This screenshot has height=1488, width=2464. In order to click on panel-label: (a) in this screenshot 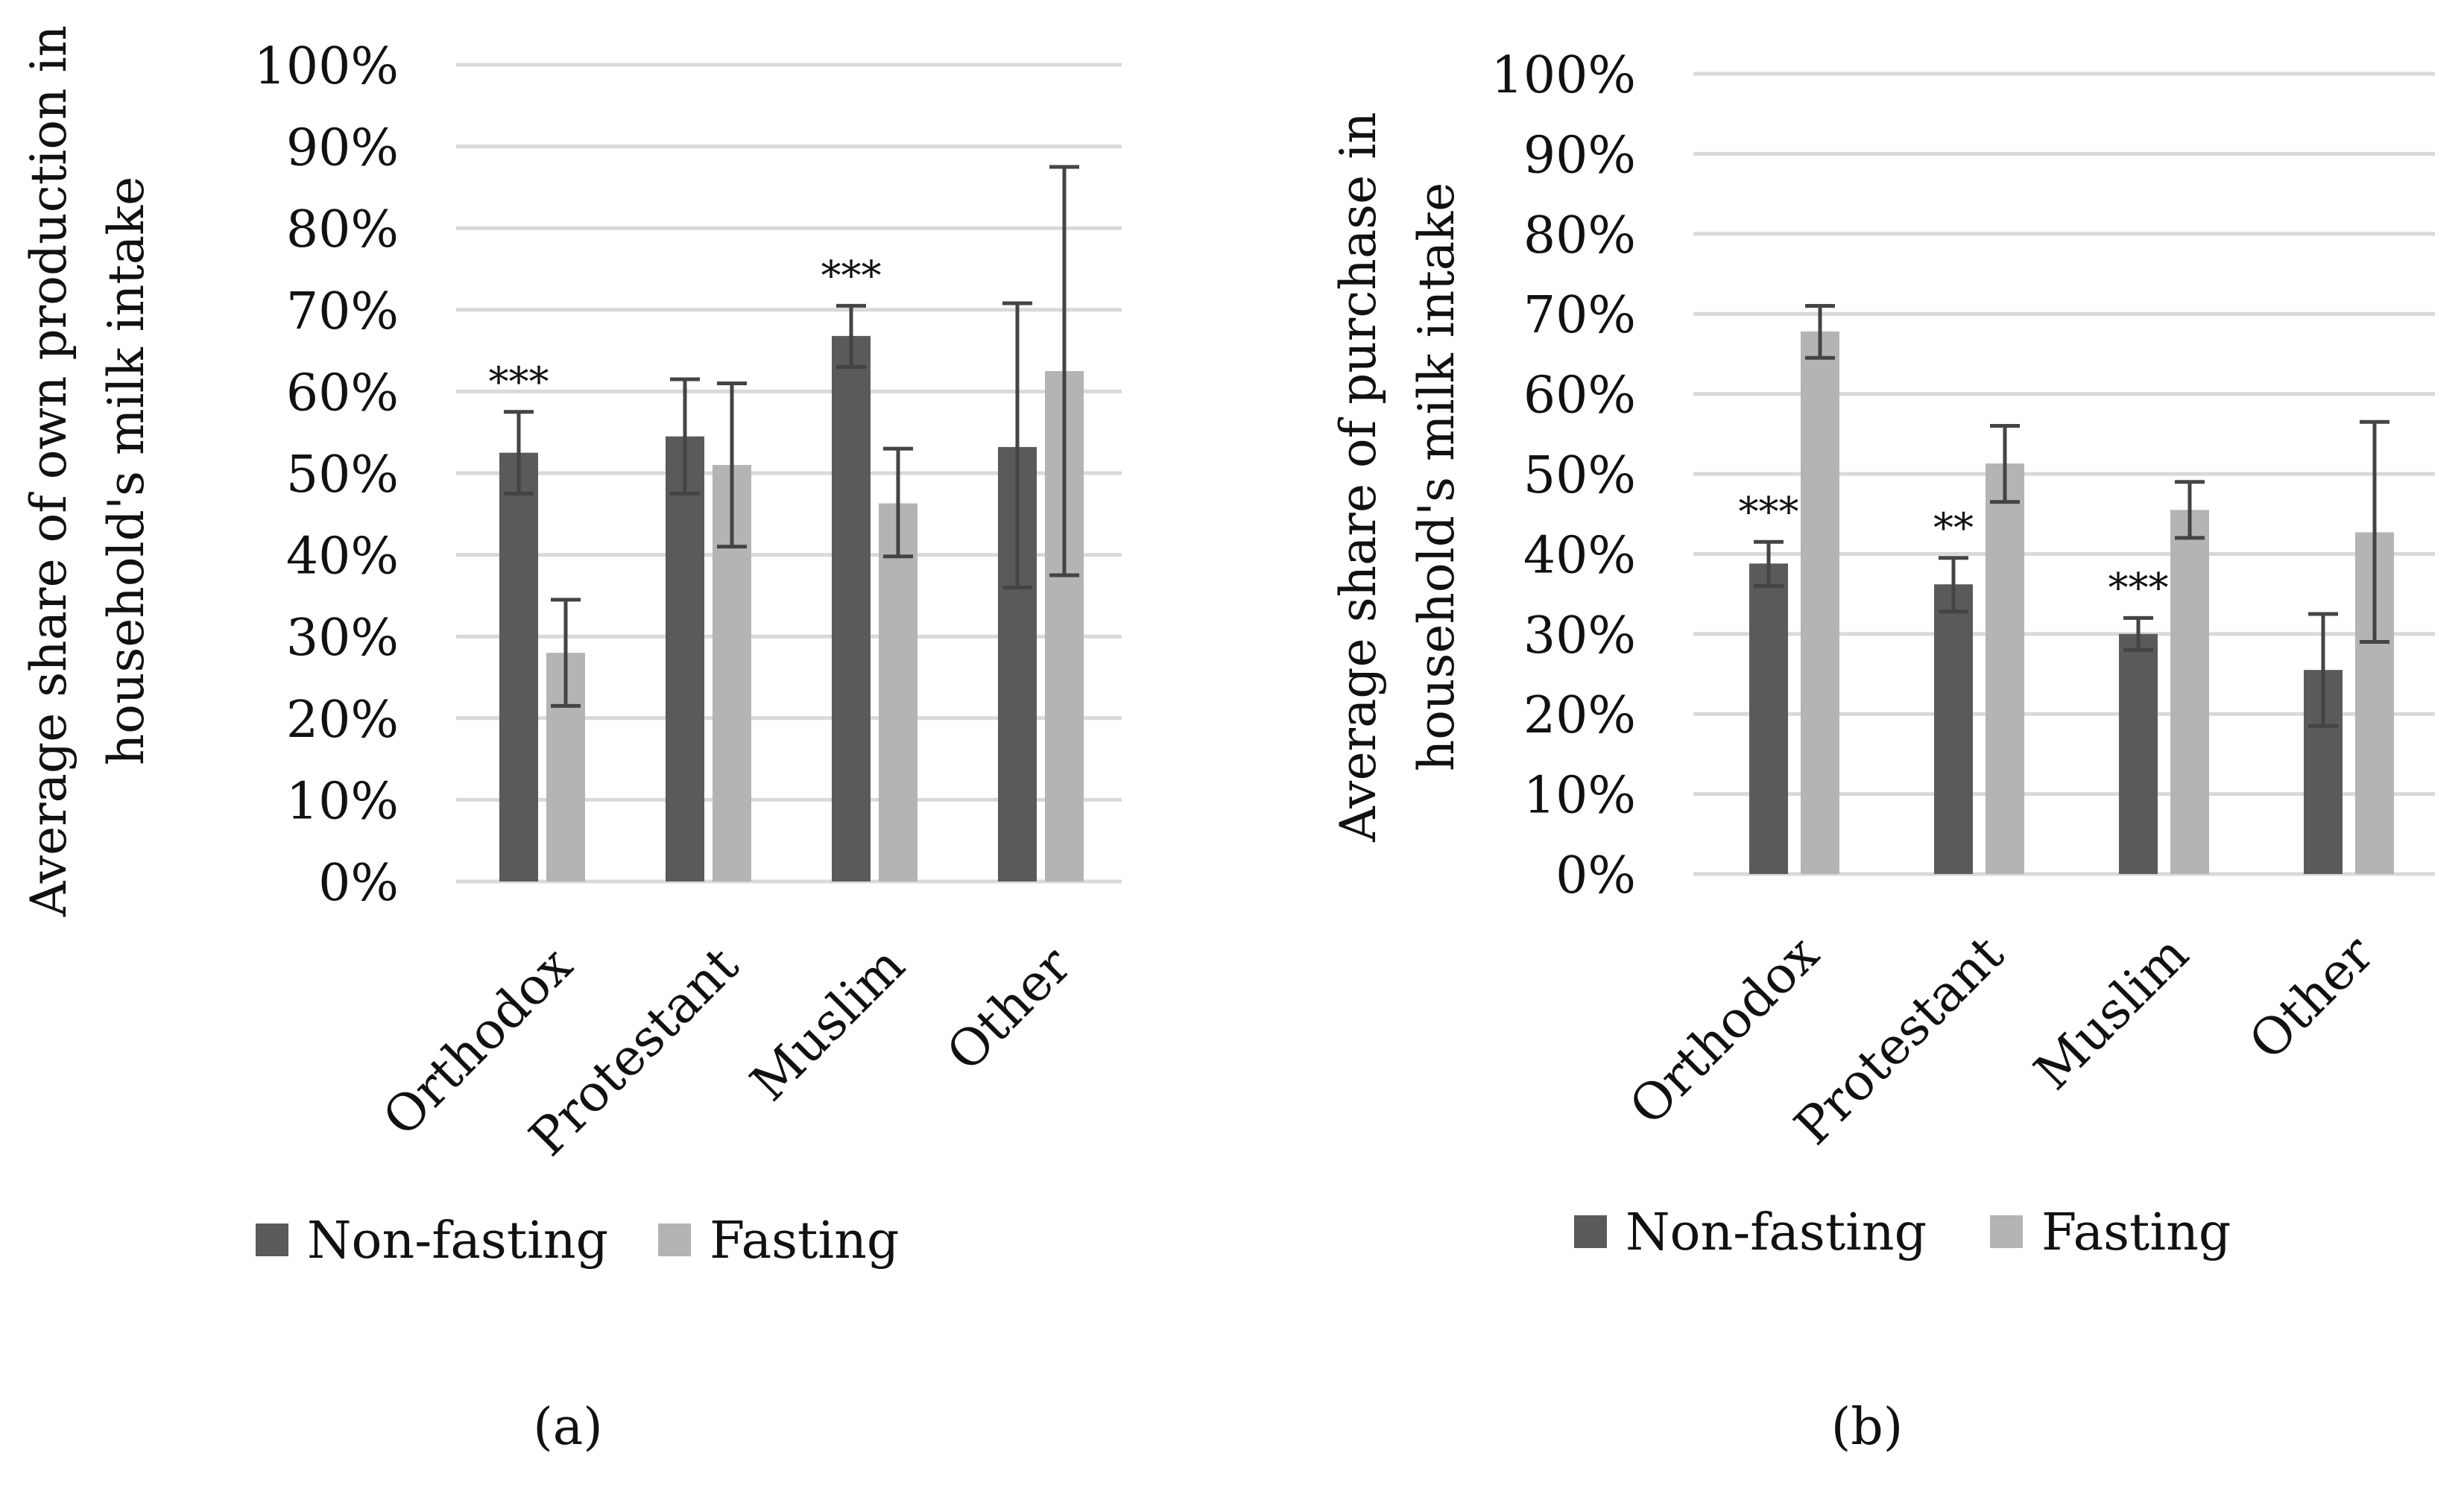, I will do `click(568, 1427)`.